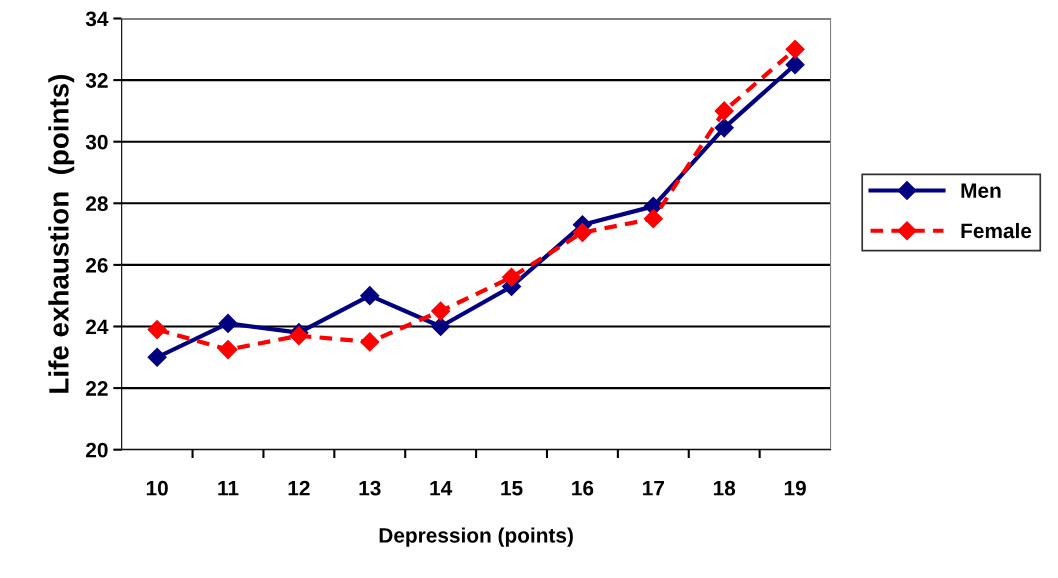  I want to click on y-axis-title: Life exhaustion (points), so click(61, 233).